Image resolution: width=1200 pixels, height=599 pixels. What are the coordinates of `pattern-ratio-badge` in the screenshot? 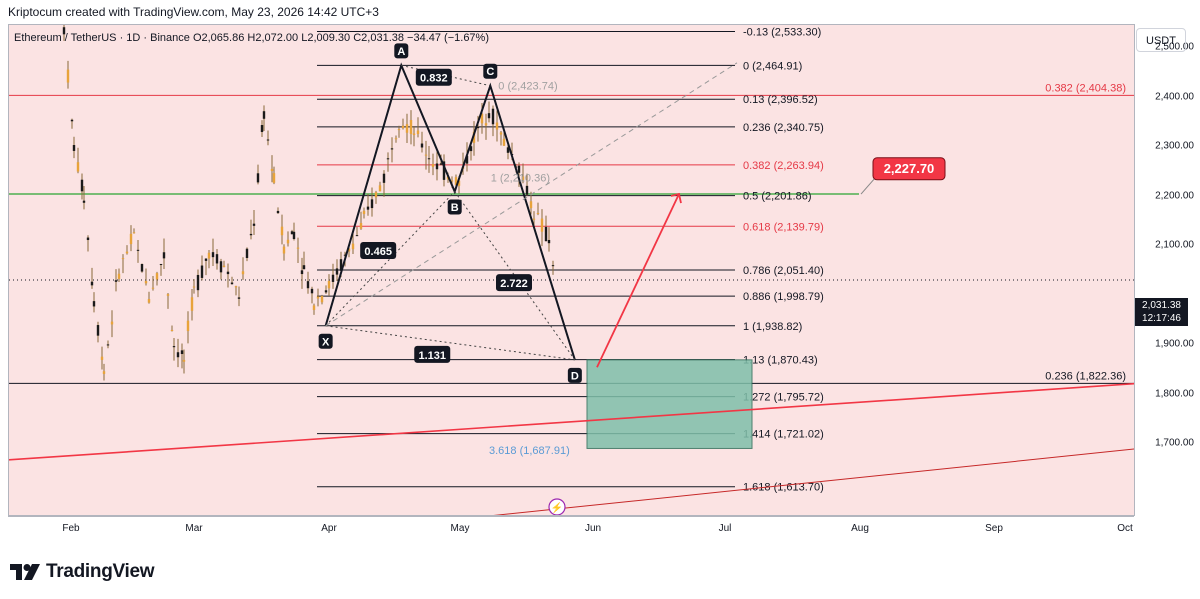 It's located at (514, 283).